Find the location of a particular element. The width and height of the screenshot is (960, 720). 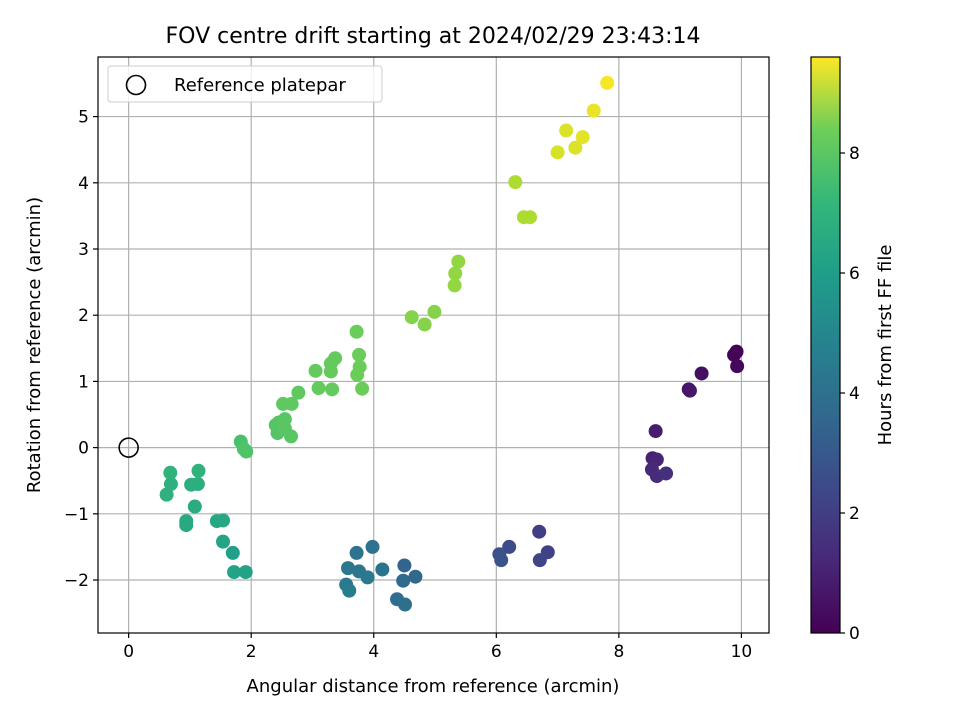

y-tick-label: 0 is located at coordinates (83, 449).